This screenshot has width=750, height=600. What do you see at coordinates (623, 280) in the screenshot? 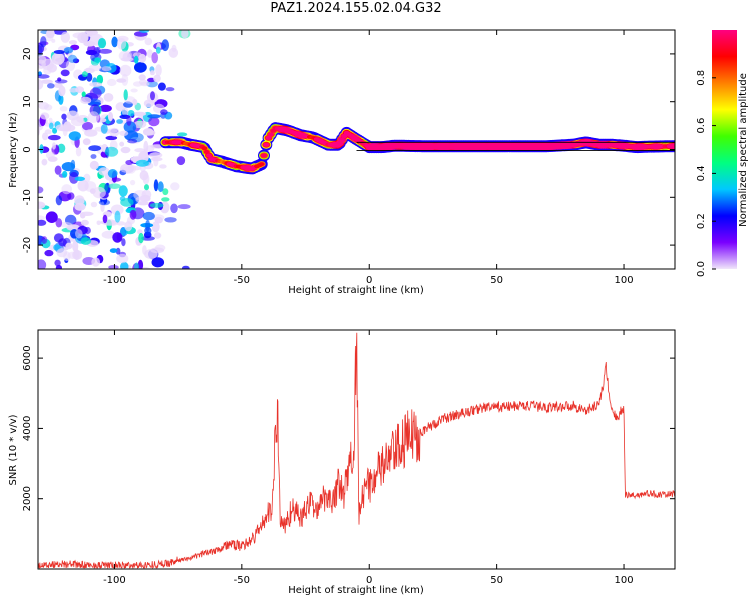
I see `spectrogram-xtick-label: 100` at bounding box center [623, 280].